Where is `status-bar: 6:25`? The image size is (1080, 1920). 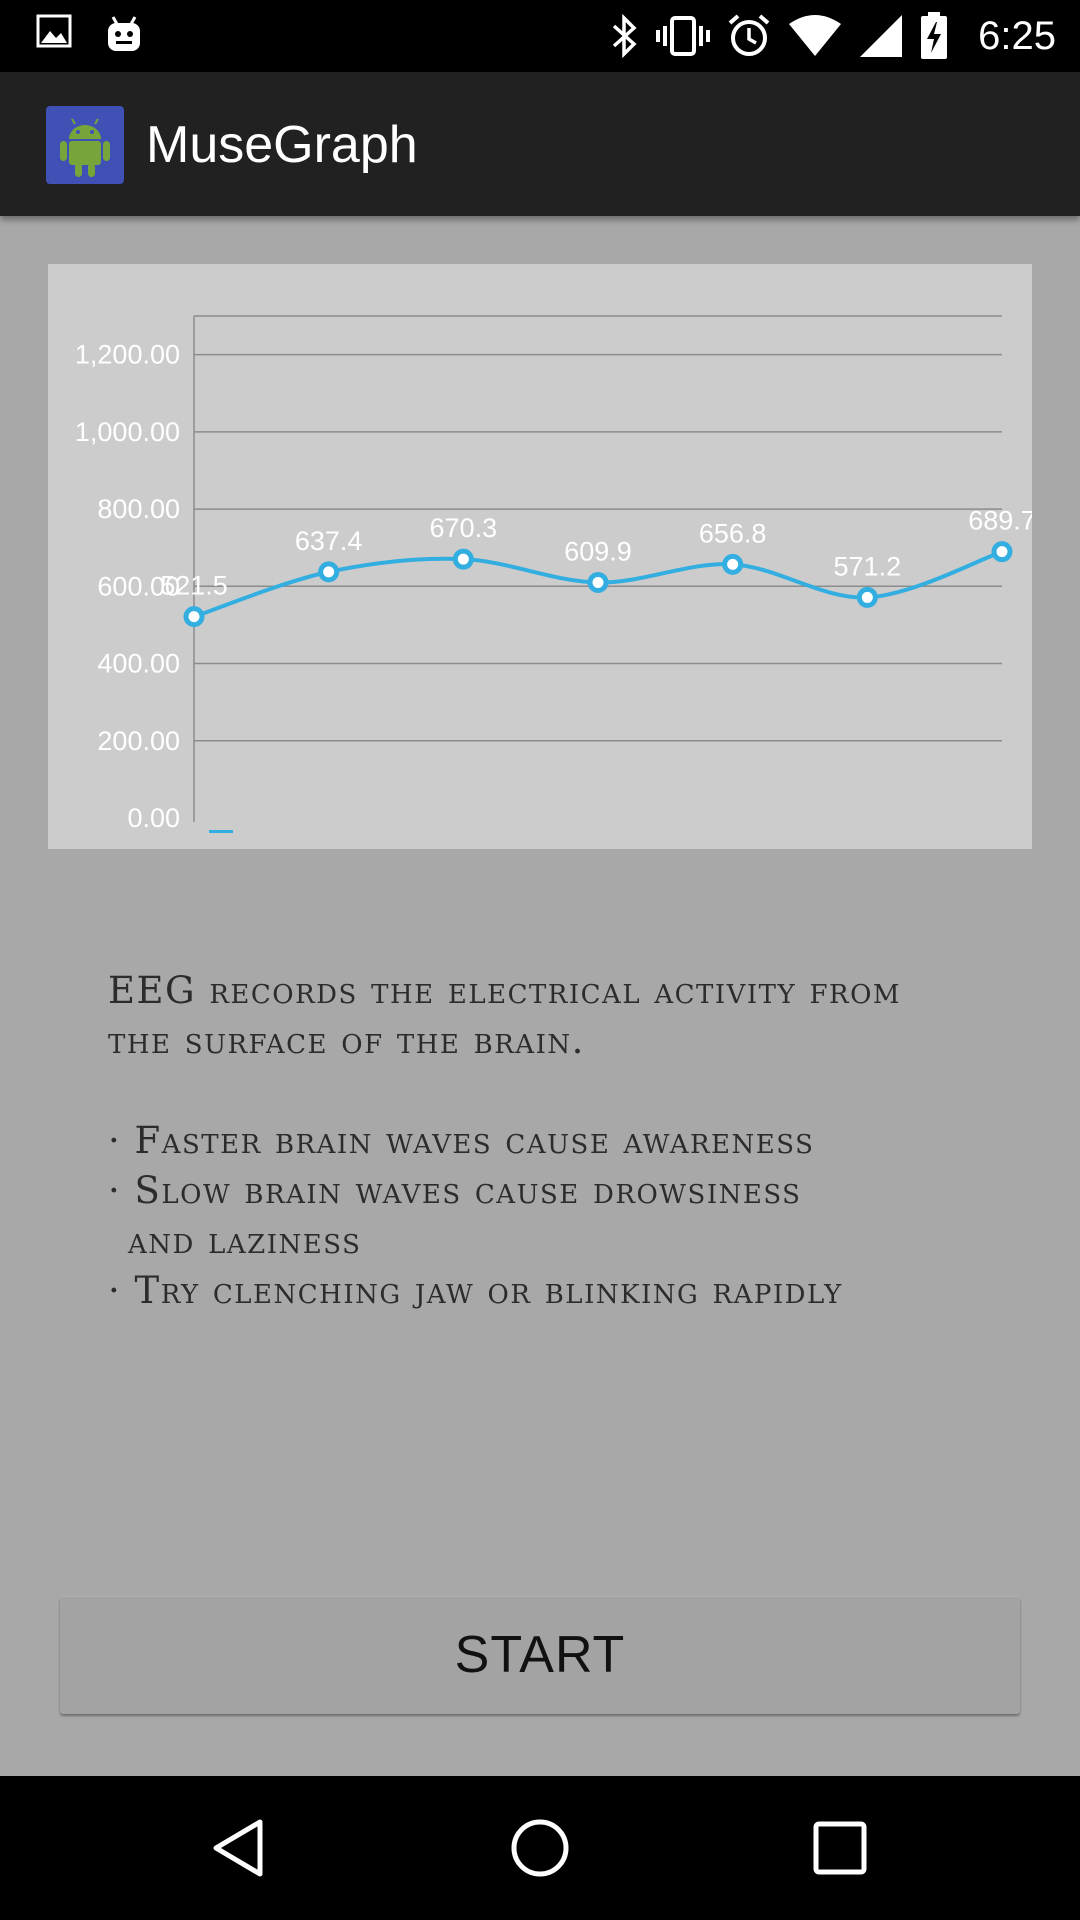 status-bar: 6:25 is located at coordinates (540, 36).